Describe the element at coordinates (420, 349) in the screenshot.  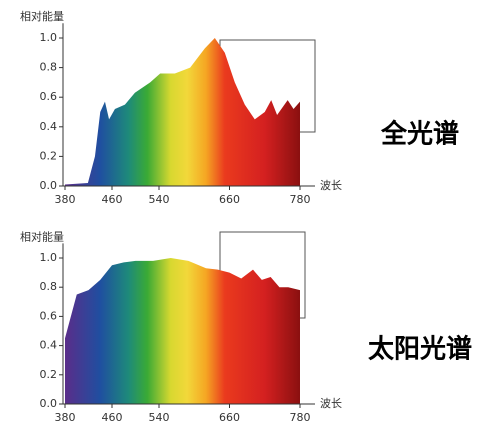
I see `annotation: 太阳光谱` at that location.